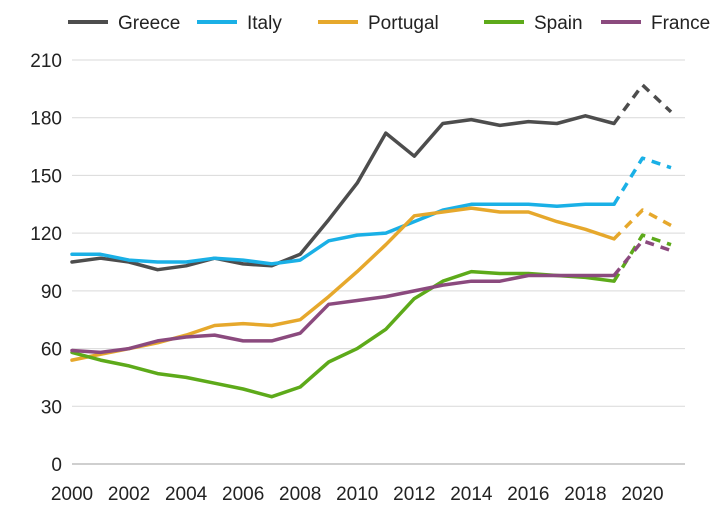 Image resolution: width=710 pixels, height=526 pixels. I want to click on series-projection-portugal, so click(642, 224).